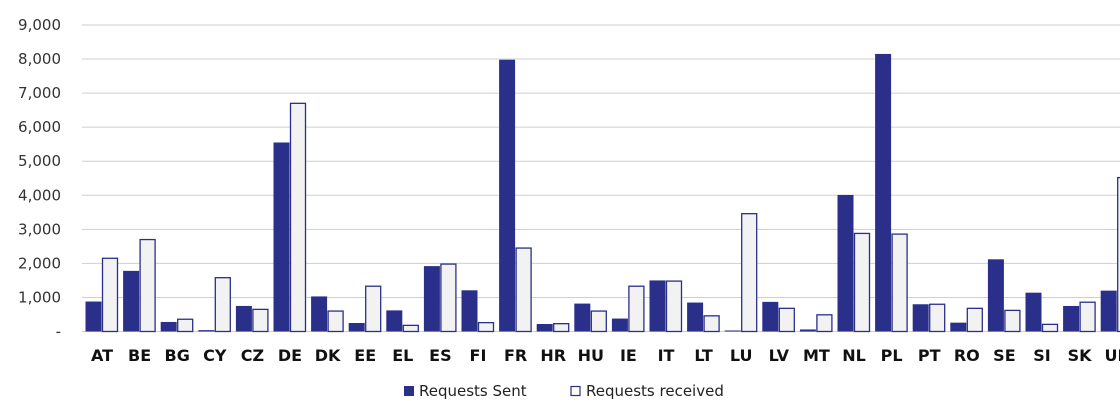 The height and width of the screenshot is (401, 1120). What do you see at coordinates (544, 328) in the screenshot?
I see `bar-requests-sent-hr` at bounding box center [544, 328].